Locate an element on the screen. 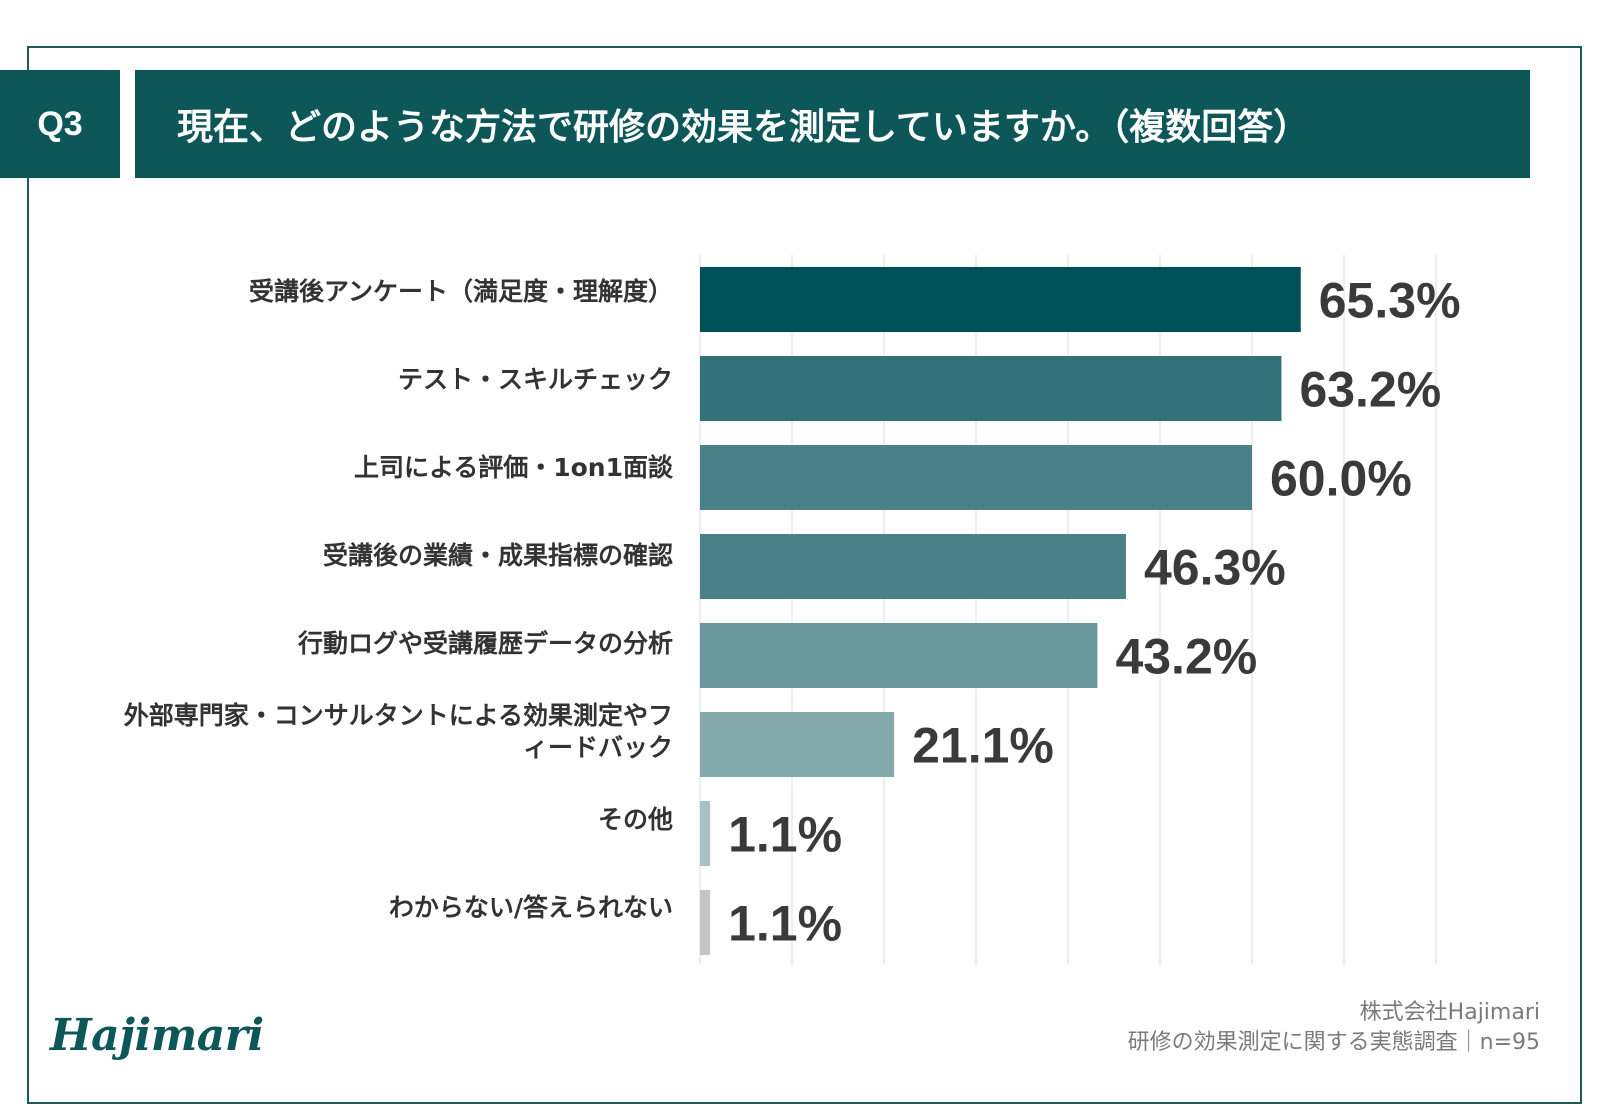 This screenshot has width=1600, height=1108. category-label: 行動ログや受講履歴データの分析 is located at coordinates (485, 643).